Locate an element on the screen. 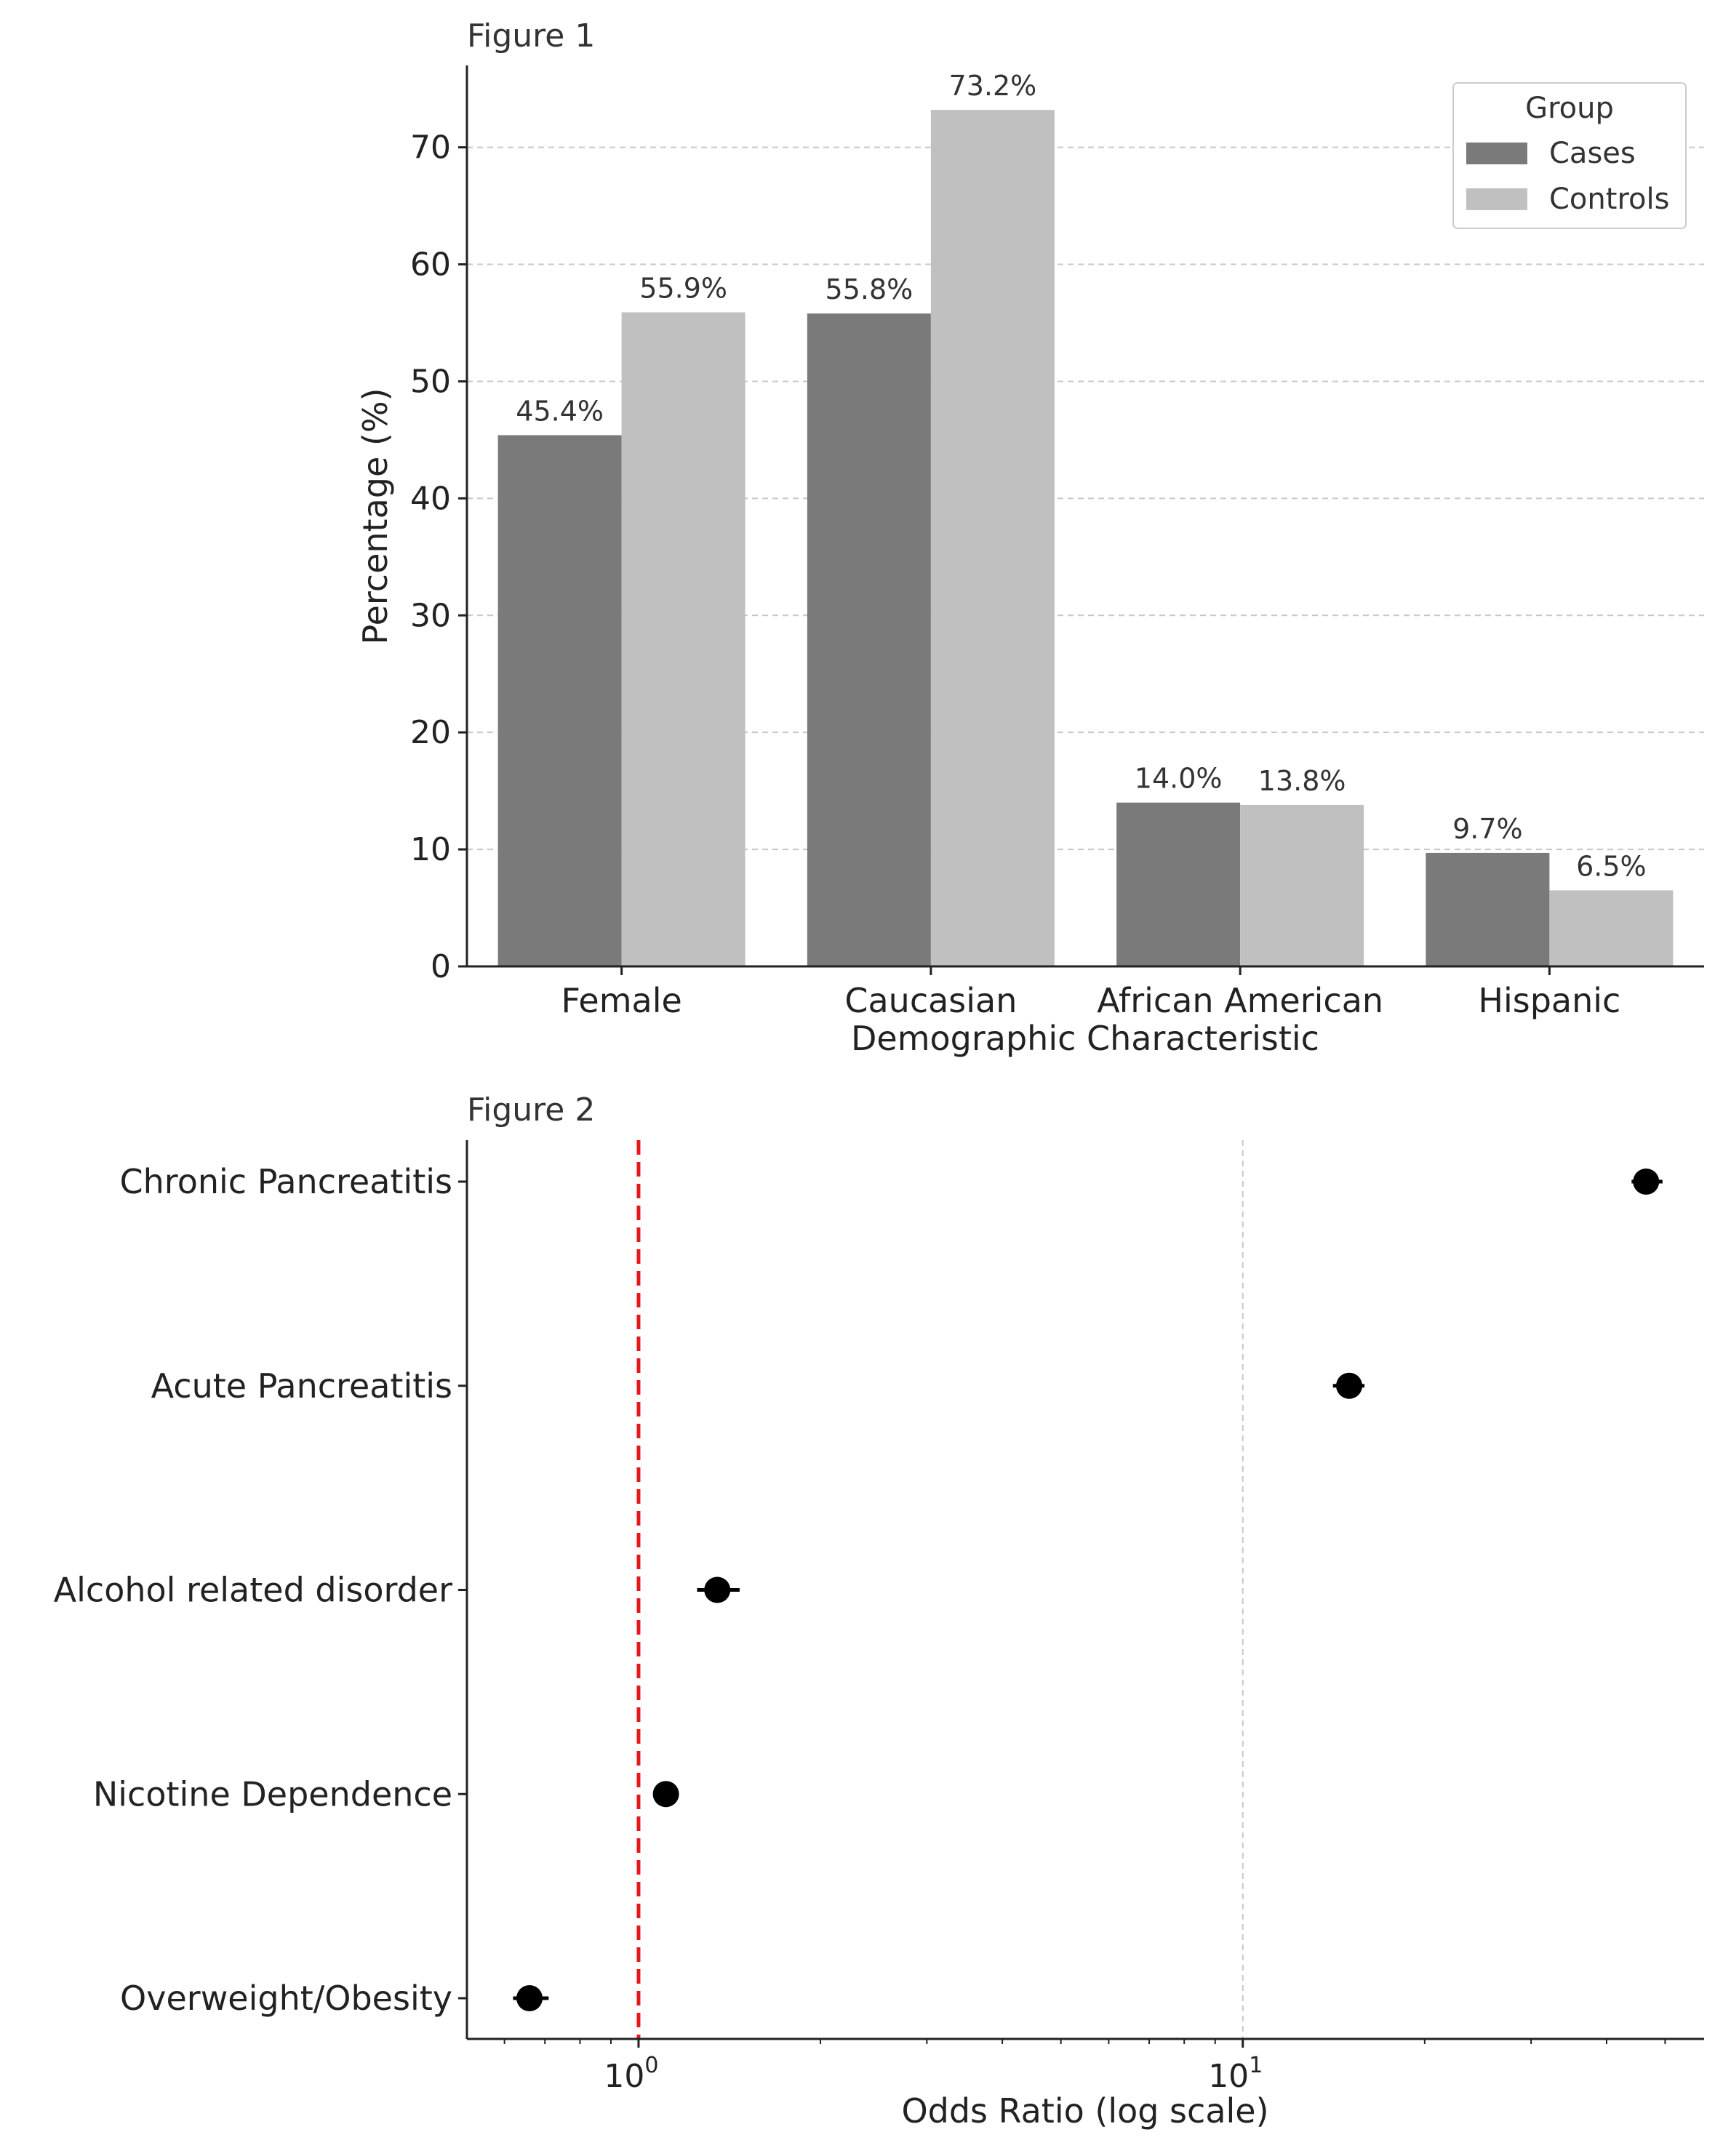 The image size is (1723, 2156). y-tick-label: 0 is located at coordinates (441, 966).